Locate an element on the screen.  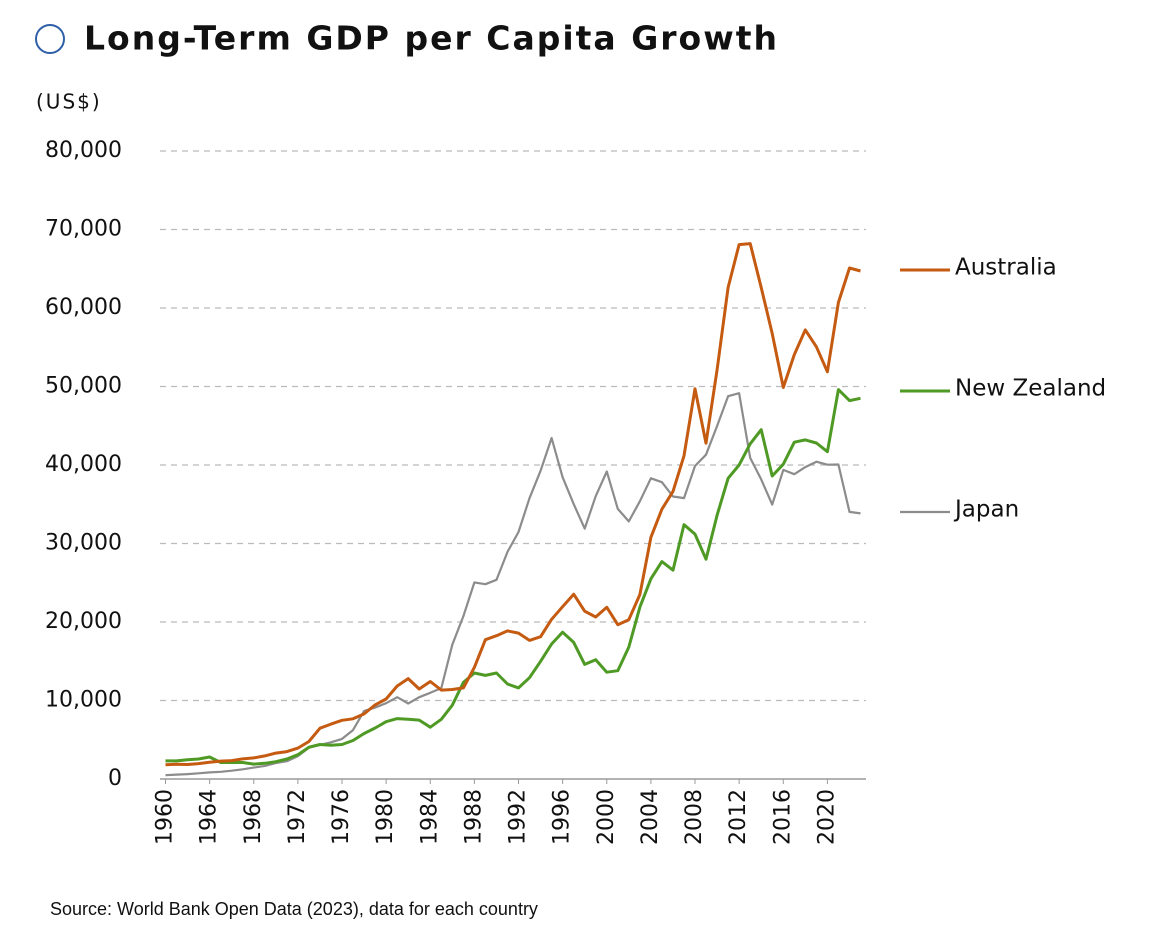
legend-label: Australia is located at coordinates (1006, 268).